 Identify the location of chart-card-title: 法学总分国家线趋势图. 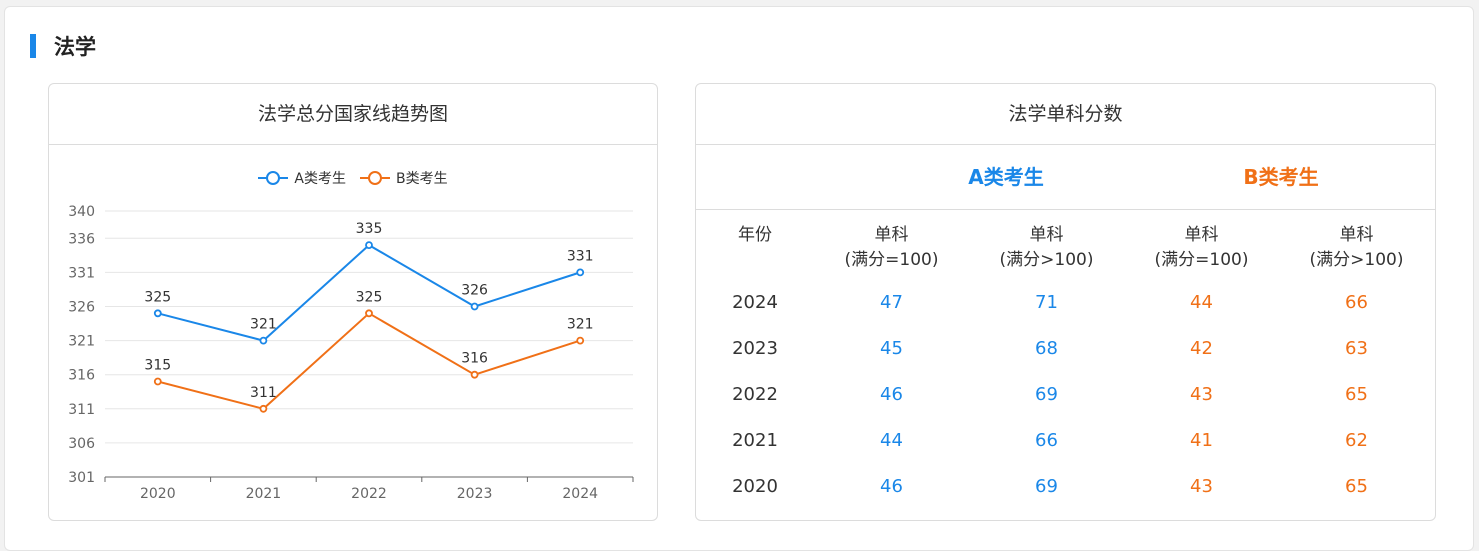
(353, 114).